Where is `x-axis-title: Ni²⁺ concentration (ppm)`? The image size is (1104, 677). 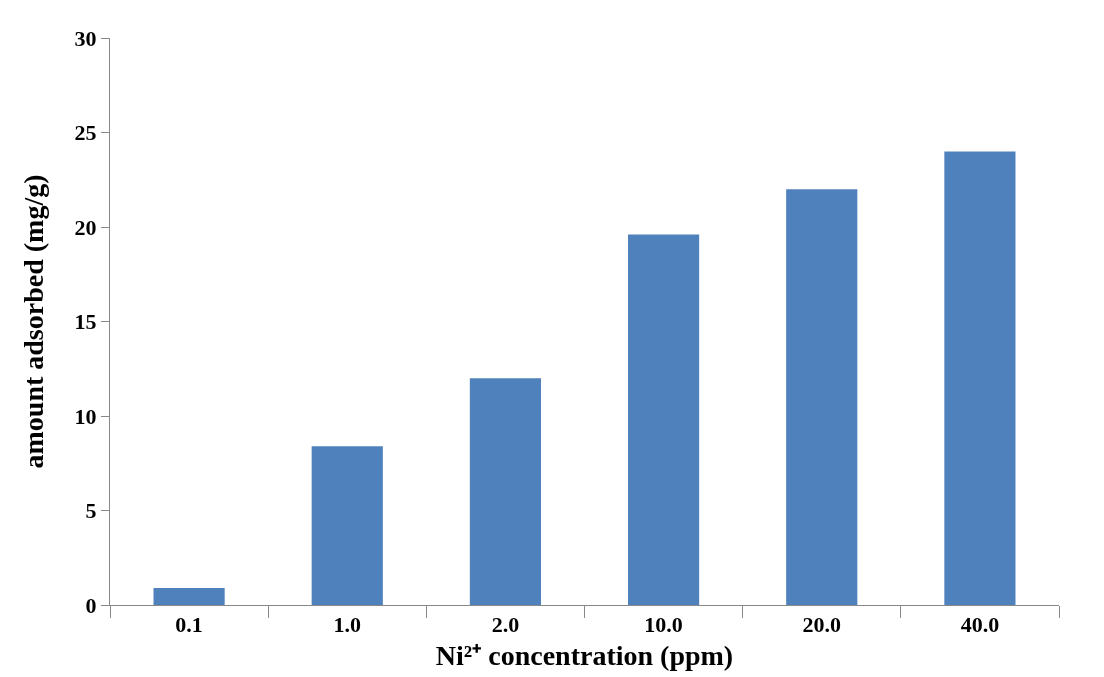
x-axis-title: Ni²⁺ concentration (ppm) is located at coordinates (584, 655).